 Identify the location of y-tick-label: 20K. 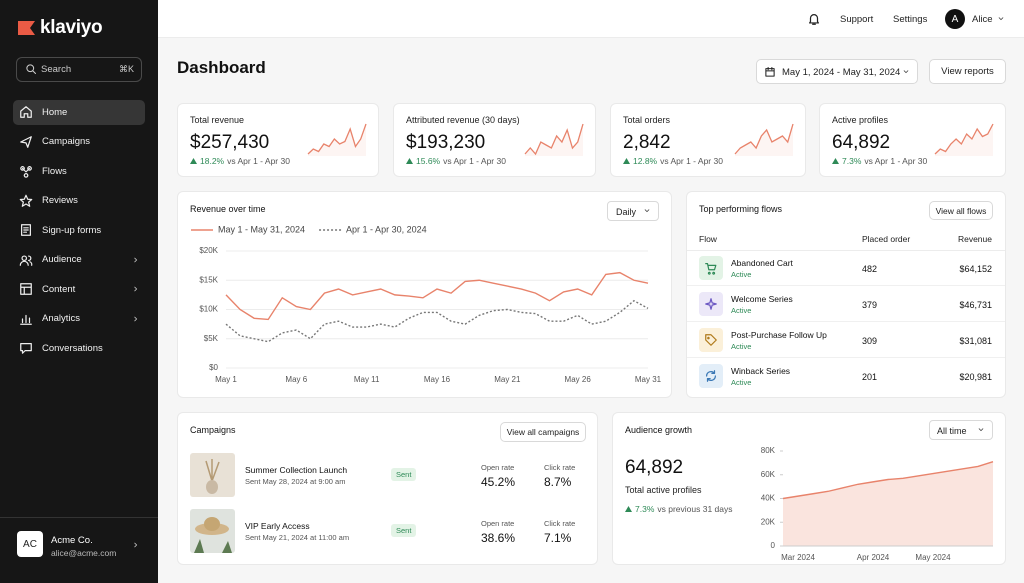
(768, 521).